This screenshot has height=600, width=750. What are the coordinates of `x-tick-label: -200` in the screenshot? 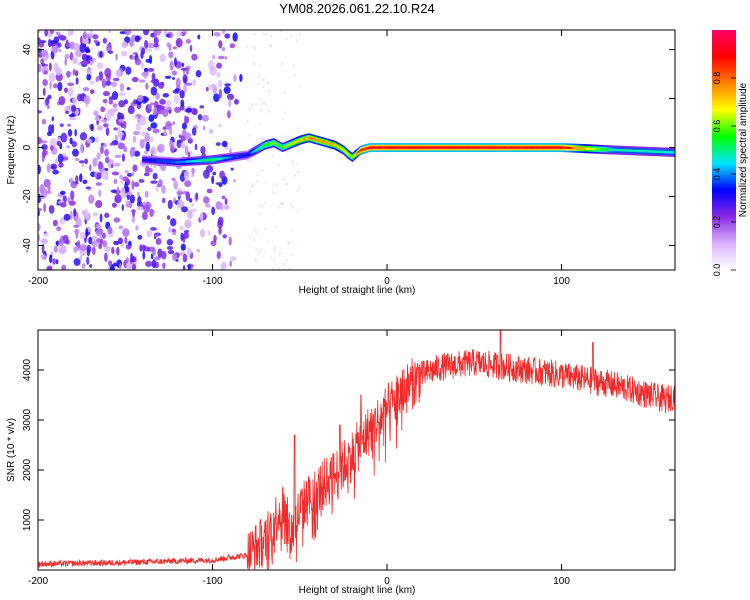 It's located at (38, 581).